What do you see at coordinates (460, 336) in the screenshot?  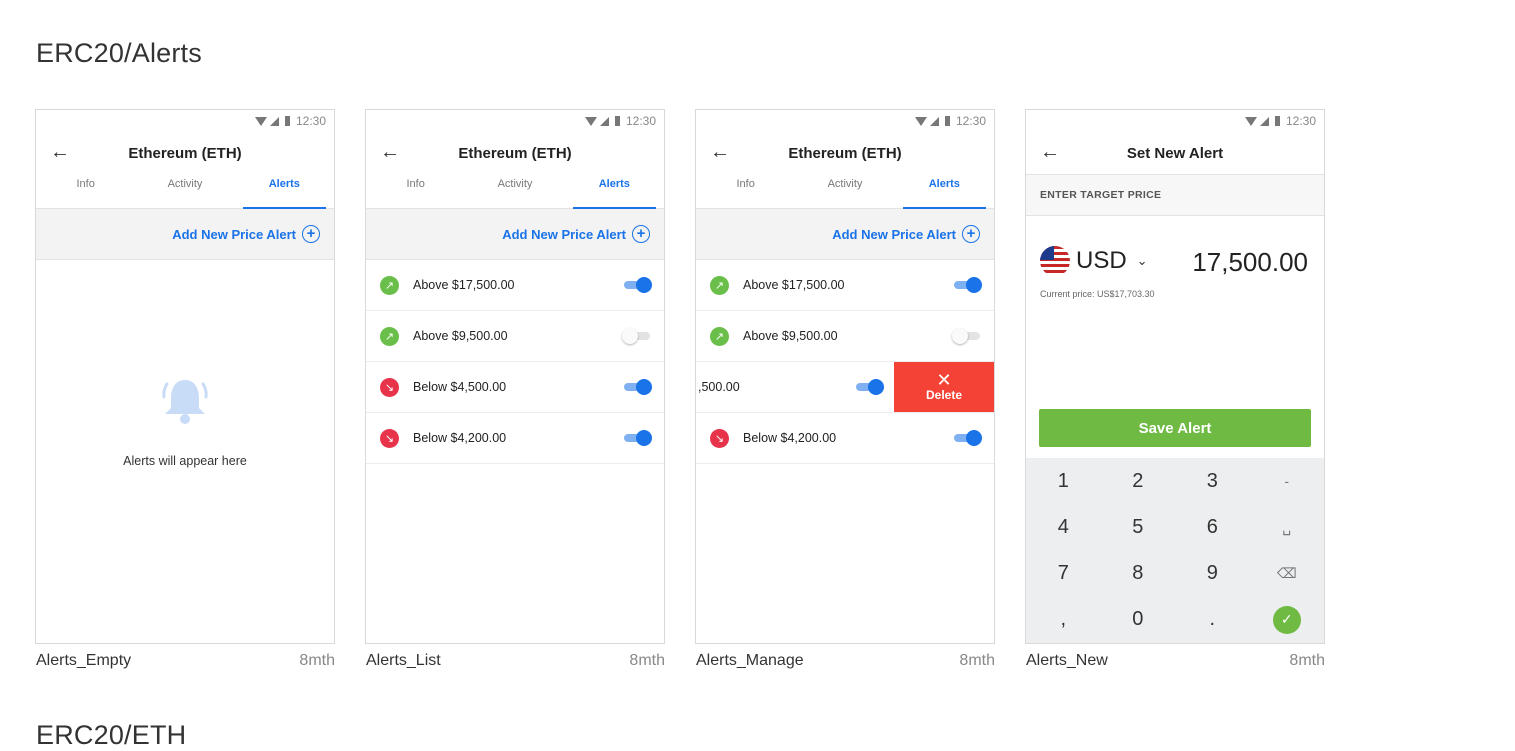 I see `alert-label: Above $9,500.00` at bounding box center [460, 336].